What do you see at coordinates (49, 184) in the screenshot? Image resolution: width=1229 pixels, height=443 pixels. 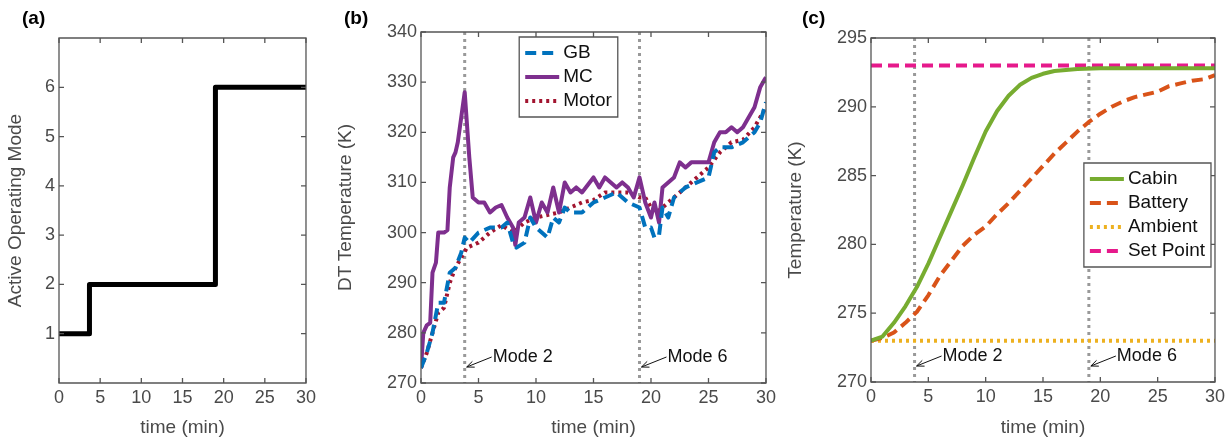 I see `y-tick-label: 4` at bounding box center [49, 184].